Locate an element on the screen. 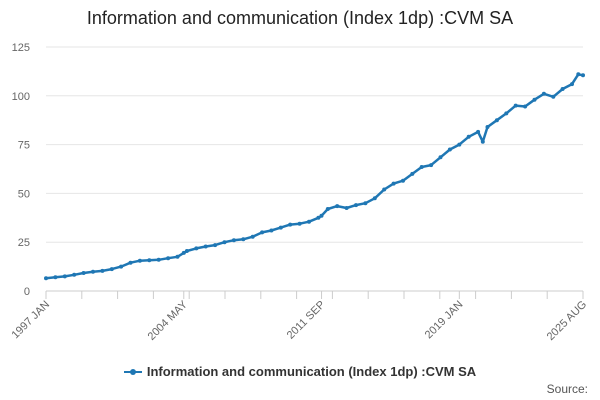  y-tick-label: 100 is located at coordinates (21, 97).